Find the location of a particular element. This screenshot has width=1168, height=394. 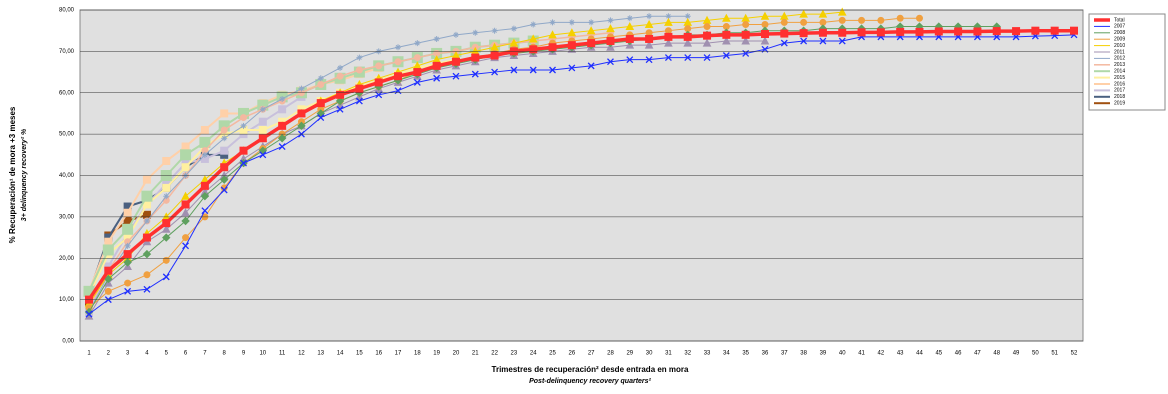

x-tick-label: 23 is located at coordinates (514, 354).